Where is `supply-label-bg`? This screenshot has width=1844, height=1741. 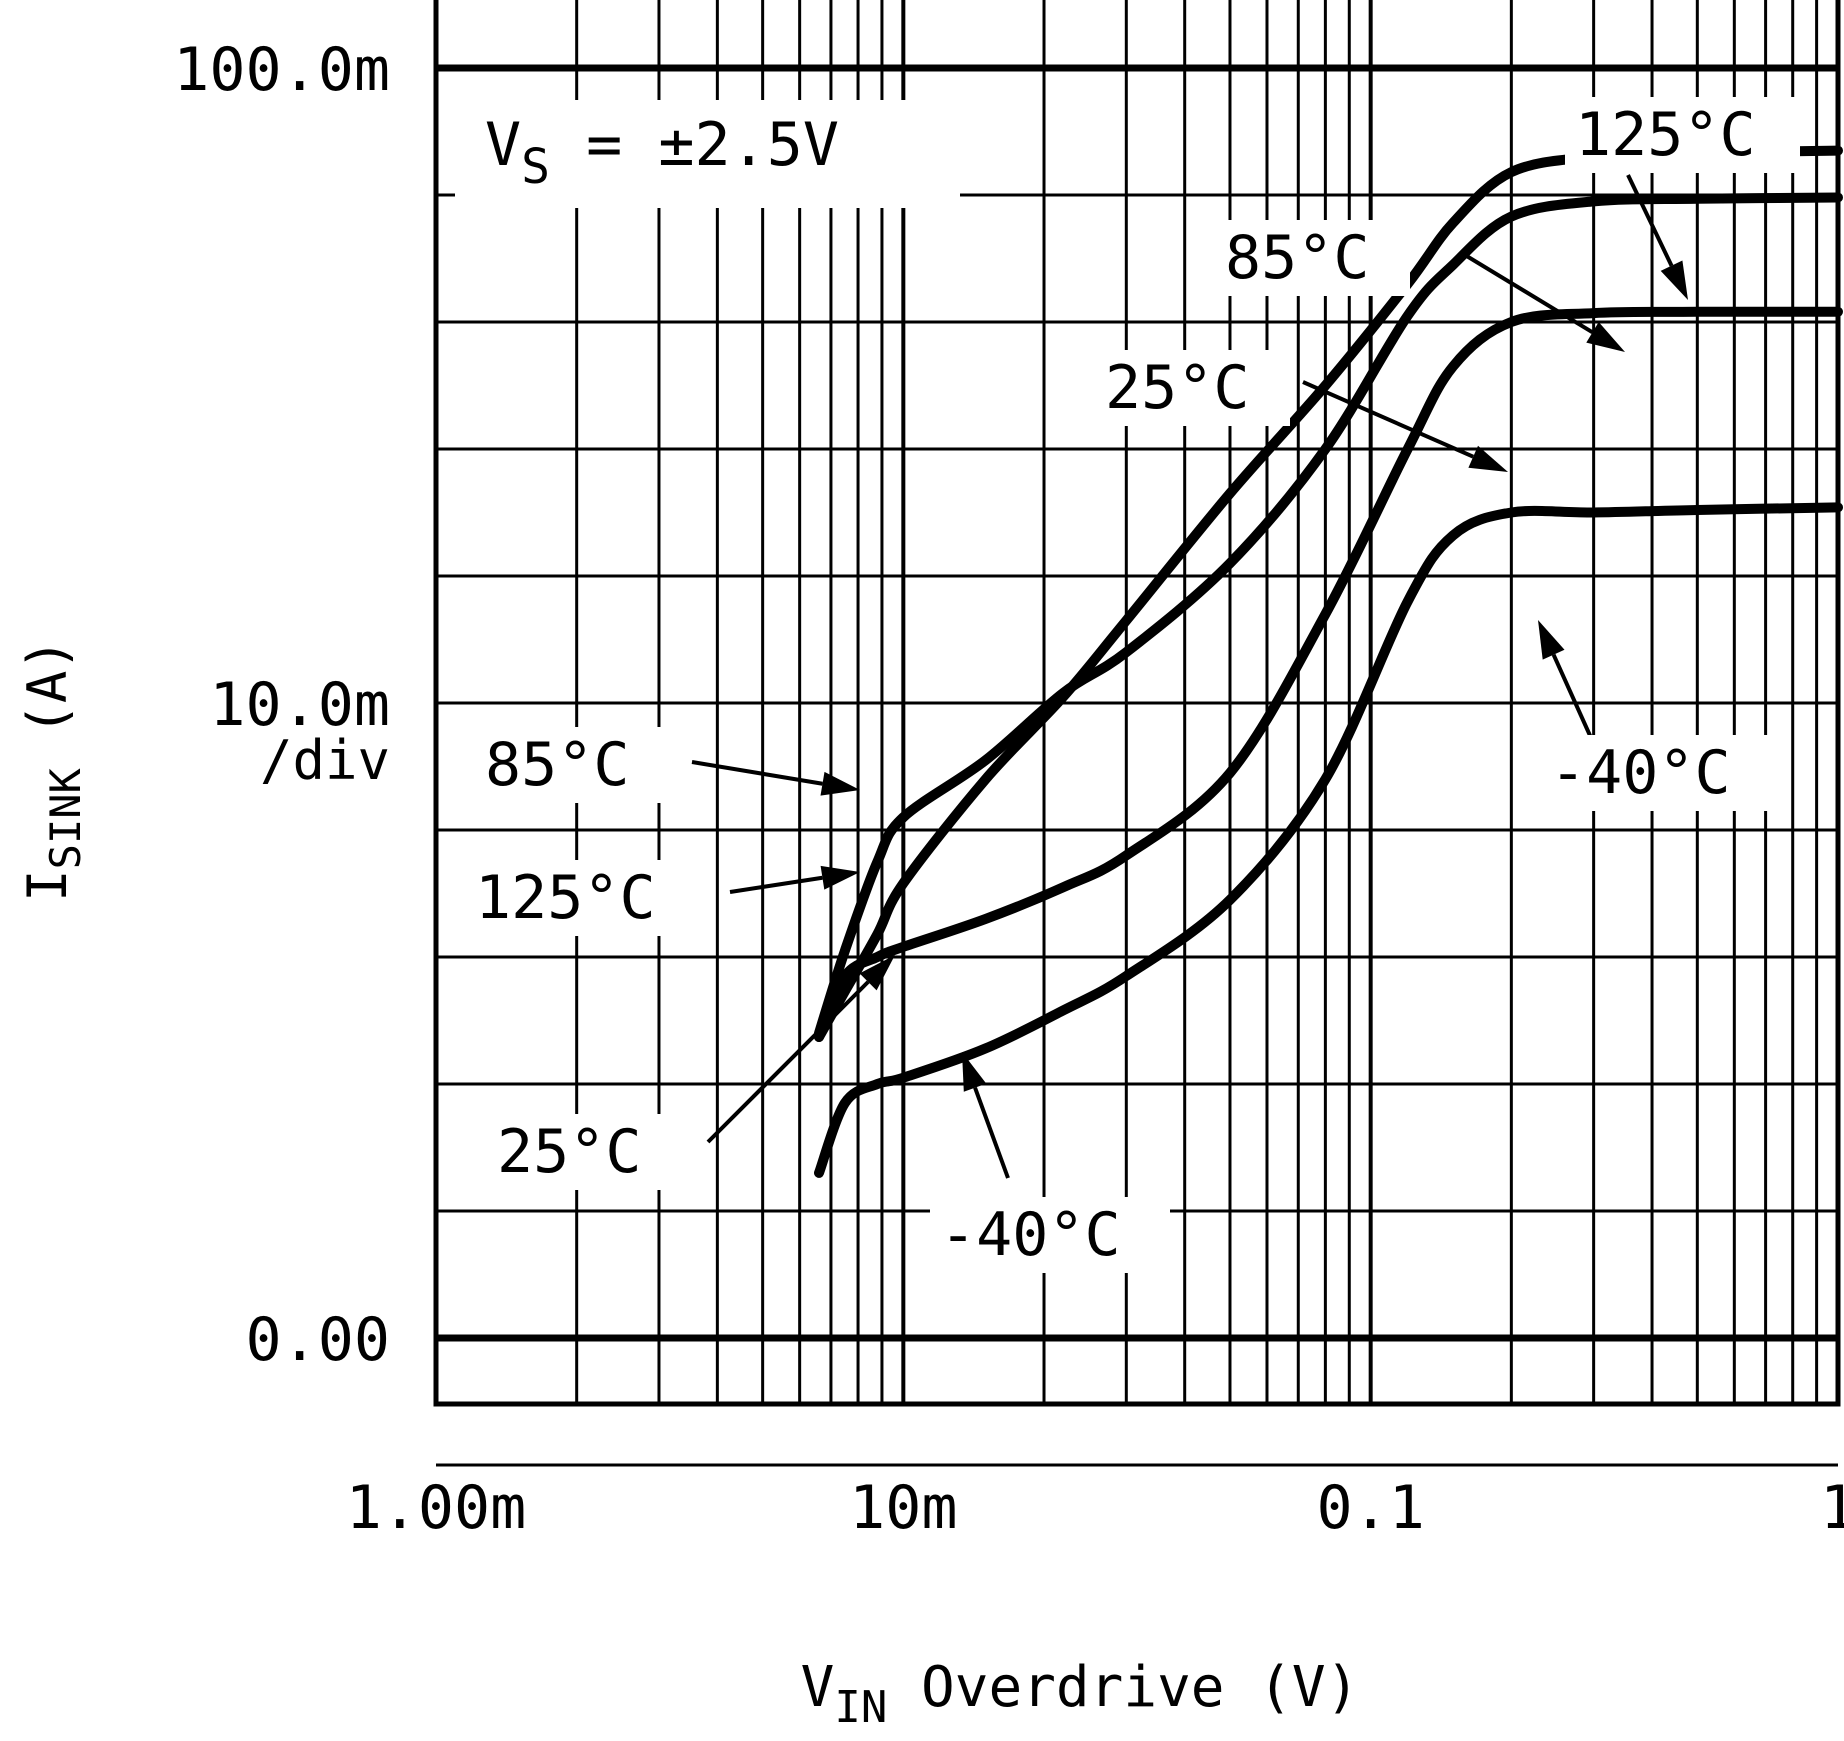
supply-label-bg is located at coordinates (707, 154).